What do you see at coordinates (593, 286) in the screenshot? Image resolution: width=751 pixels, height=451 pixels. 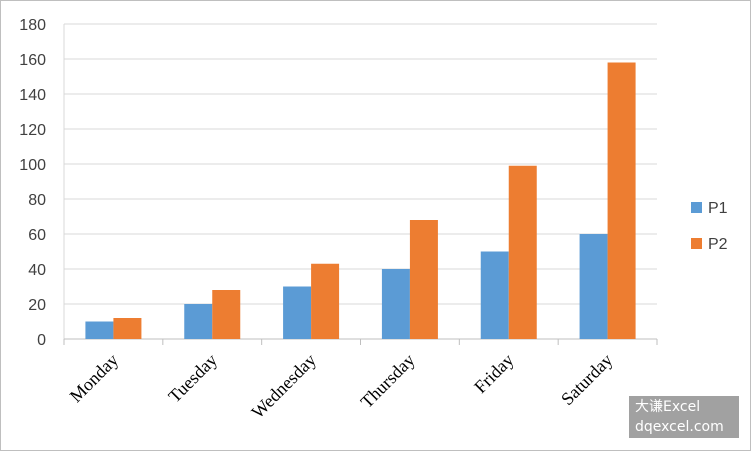 I see `bar-p1-saturday` at bounding box center [593, 286].